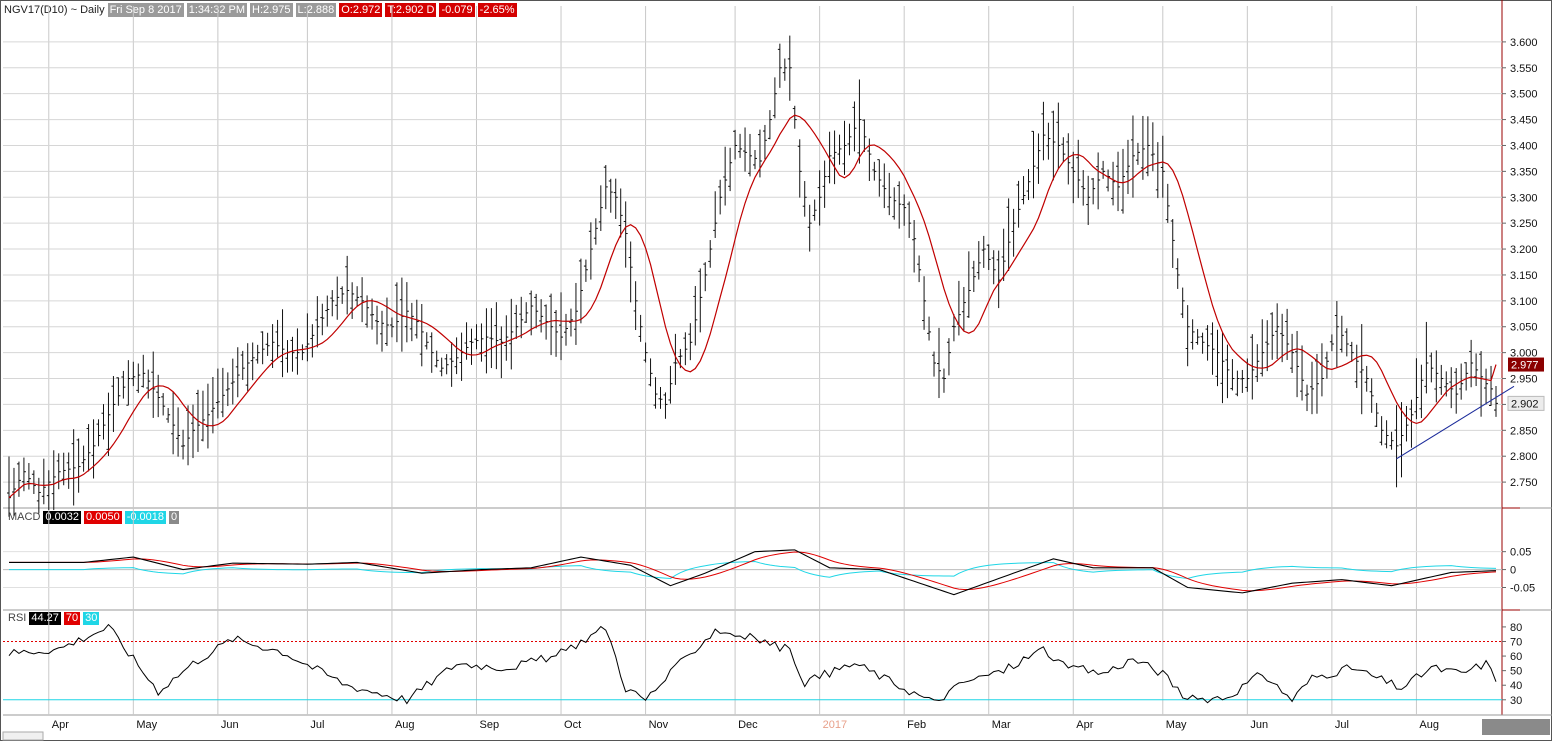 The width and height of the screenshot is (1552, 741). What do you see at coordinates (103, 517) in the screenshot?
I see `macd-signal-value: 0.0050` at bounding box center [103, 517].